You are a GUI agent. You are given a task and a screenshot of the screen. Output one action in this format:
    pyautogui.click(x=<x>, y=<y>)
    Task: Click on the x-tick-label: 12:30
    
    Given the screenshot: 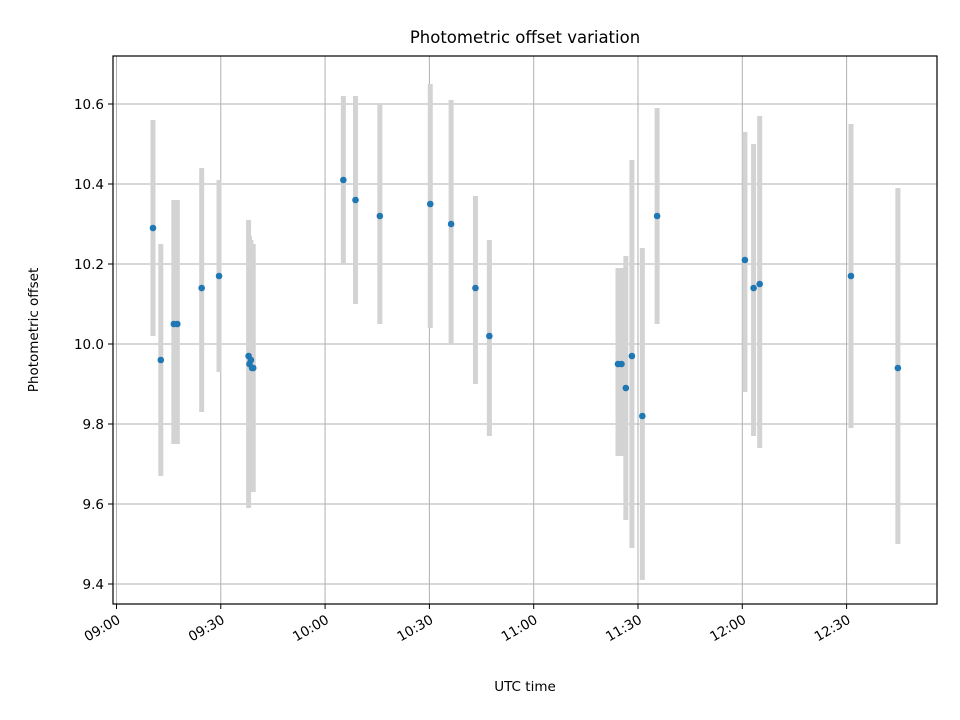 What is the action you would take?
    pyautogui.click(x=833, y=628)
    